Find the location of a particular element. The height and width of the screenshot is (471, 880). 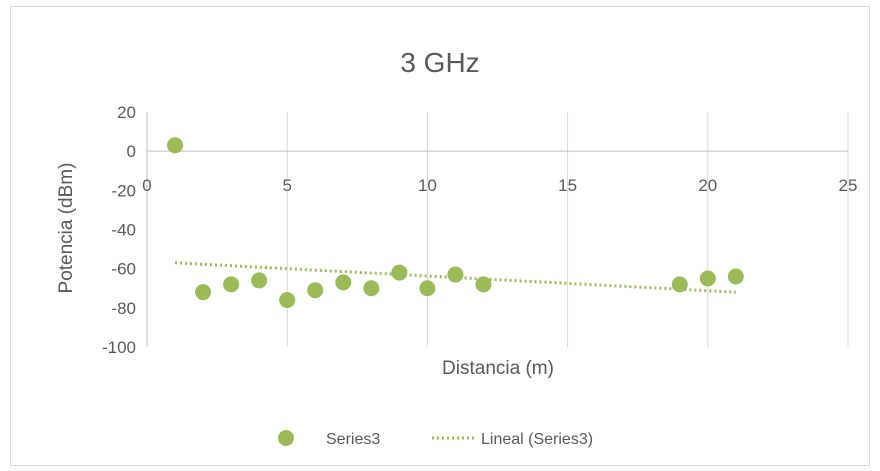

y-tick-label: -80 is located at coordinates (123, 308).